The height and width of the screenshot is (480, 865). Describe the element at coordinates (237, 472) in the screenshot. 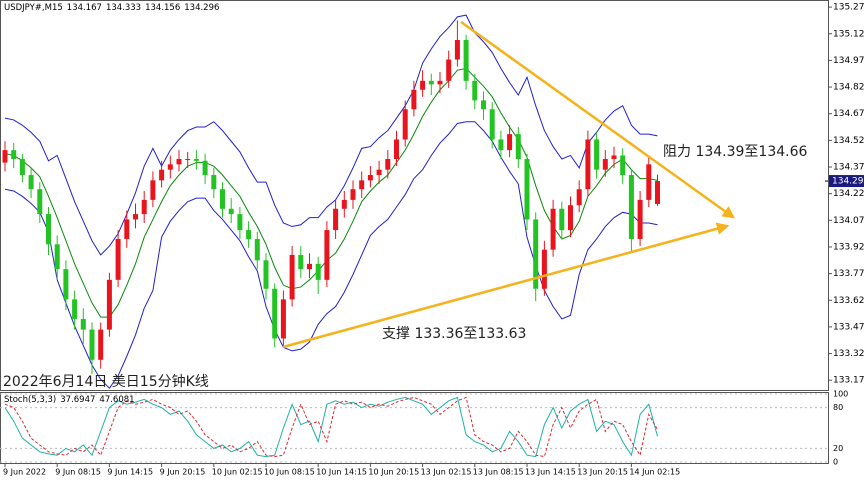

I see `x-tick-label: 10 Jun 02:15` at that location.